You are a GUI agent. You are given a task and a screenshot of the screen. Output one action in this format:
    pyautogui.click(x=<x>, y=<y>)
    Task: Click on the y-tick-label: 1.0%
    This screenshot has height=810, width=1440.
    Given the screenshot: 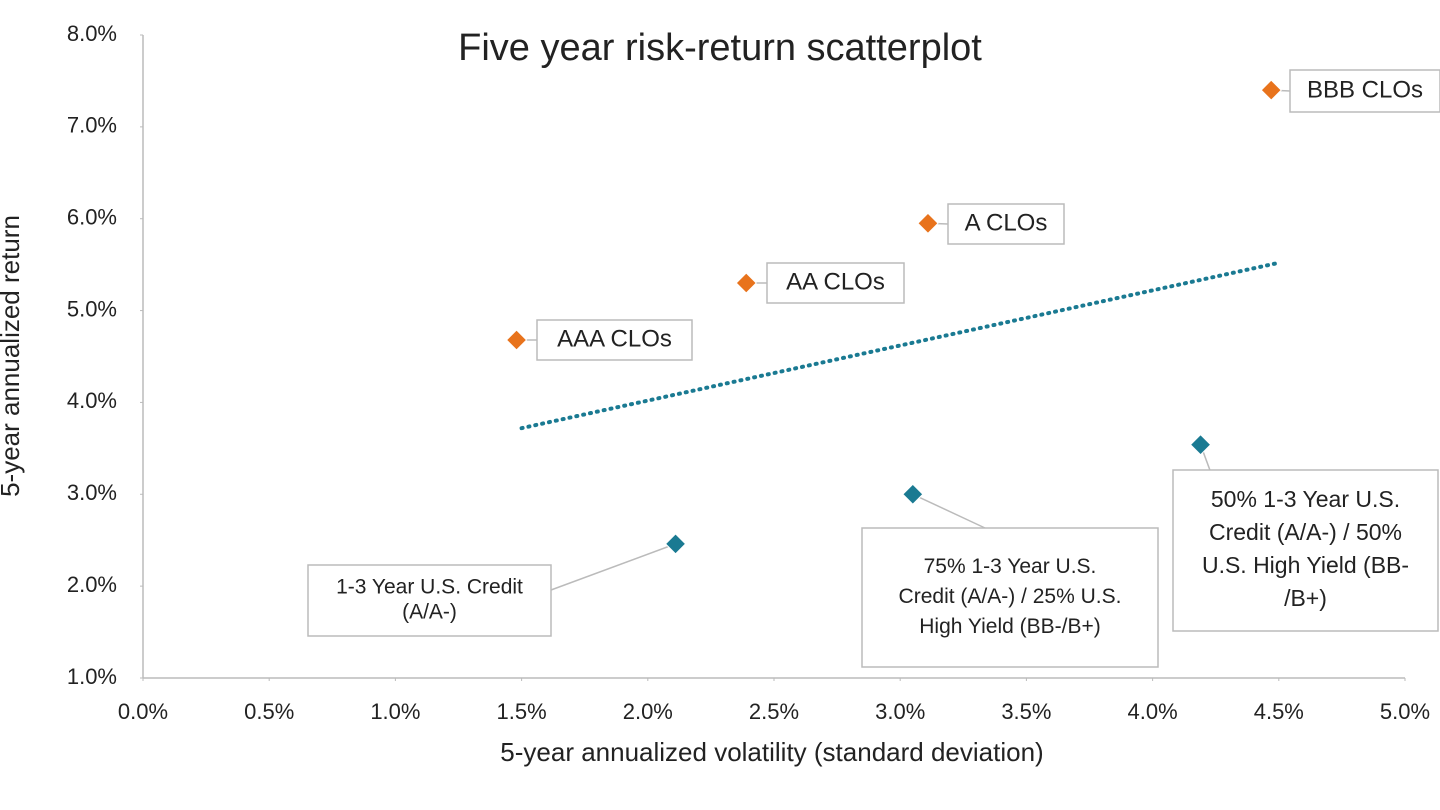 What is the action you would take?
    pyautogui.click(x=92, y=676)
    